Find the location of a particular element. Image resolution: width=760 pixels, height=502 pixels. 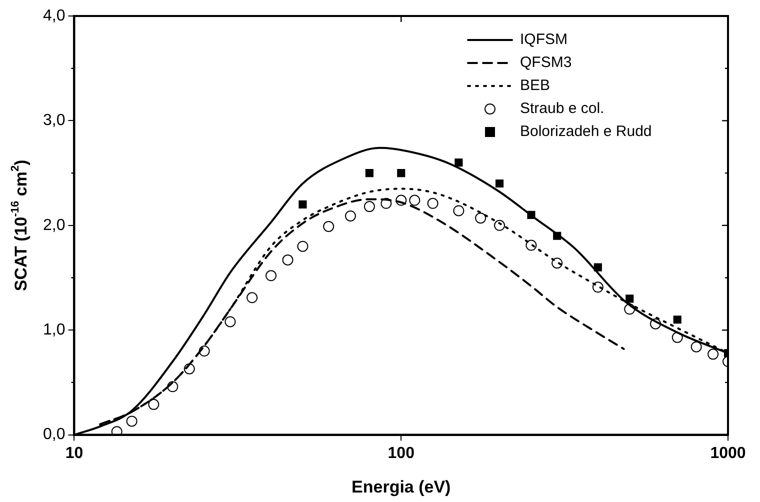

x-axis-title: Energia (eV) is located at coordinates (401, 487).